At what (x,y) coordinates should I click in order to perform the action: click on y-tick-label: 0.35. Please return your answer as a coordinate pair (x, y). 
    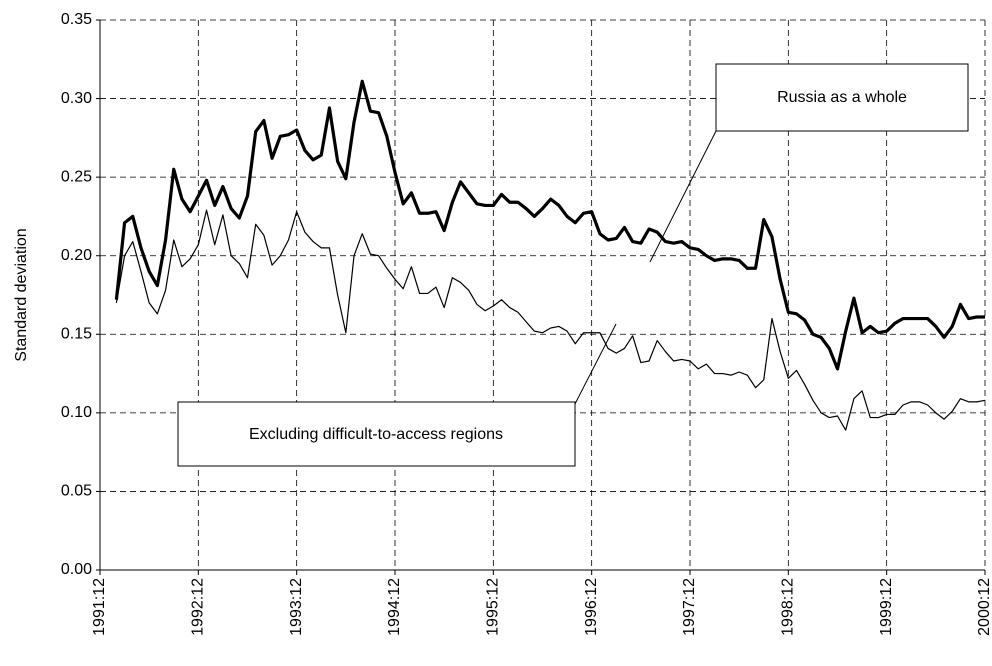
    Looking at the image, I should click on (76, 19).